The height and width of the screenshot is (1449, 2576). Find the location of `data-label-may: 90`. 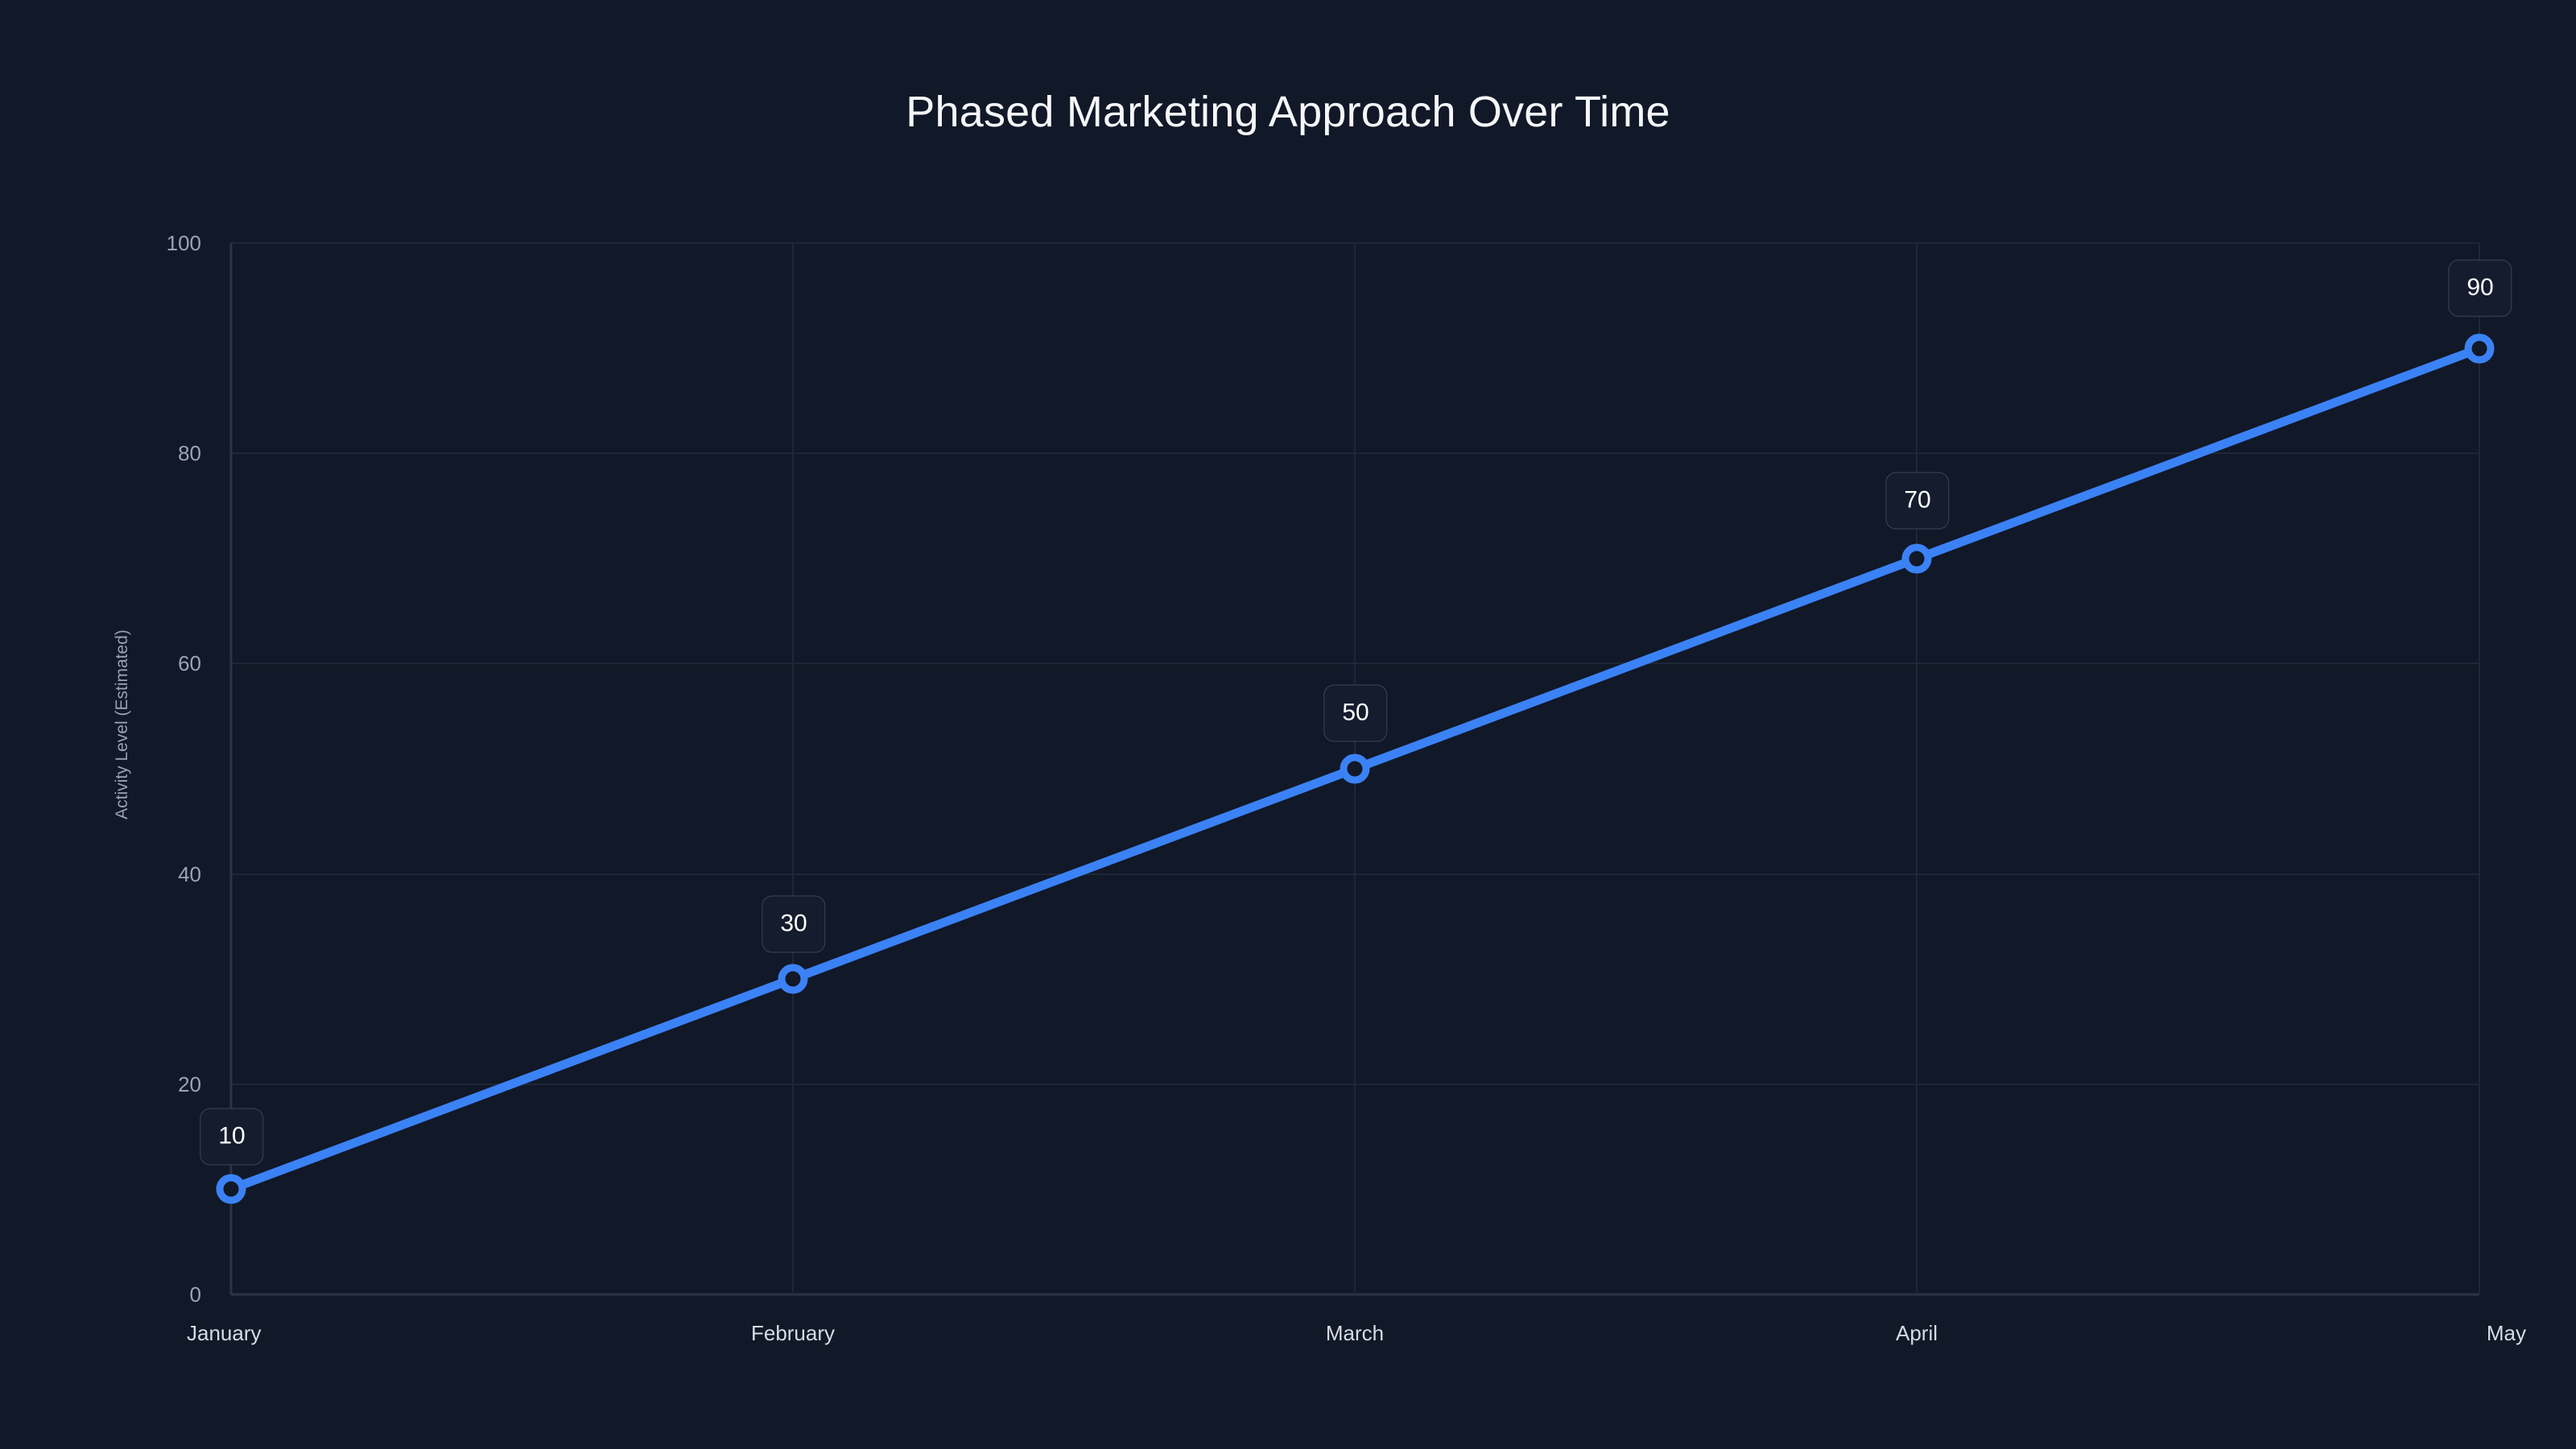

data-label-may: 90 is located at coordinates (2480, 288).